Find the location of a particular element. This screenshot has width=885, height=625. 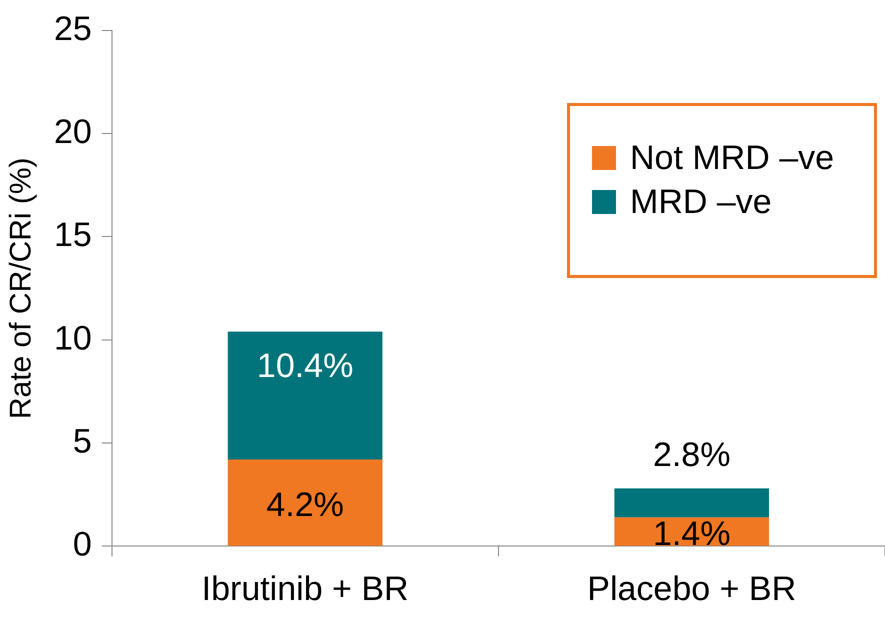

legend-label: MRD –ve is located at coordinates (701, 202).